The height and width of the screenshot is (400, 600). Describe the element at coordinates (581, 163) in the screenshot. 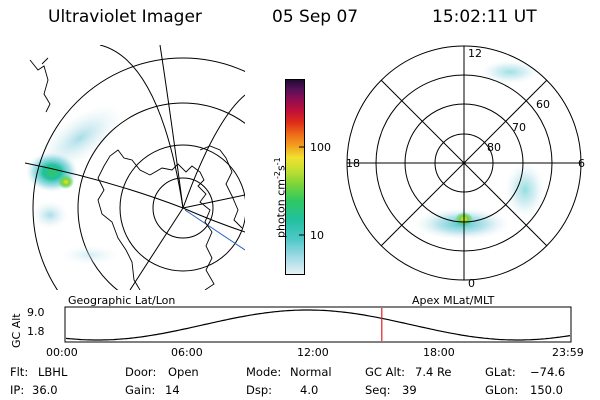

I see `mlt-label-6: 6` at that location.